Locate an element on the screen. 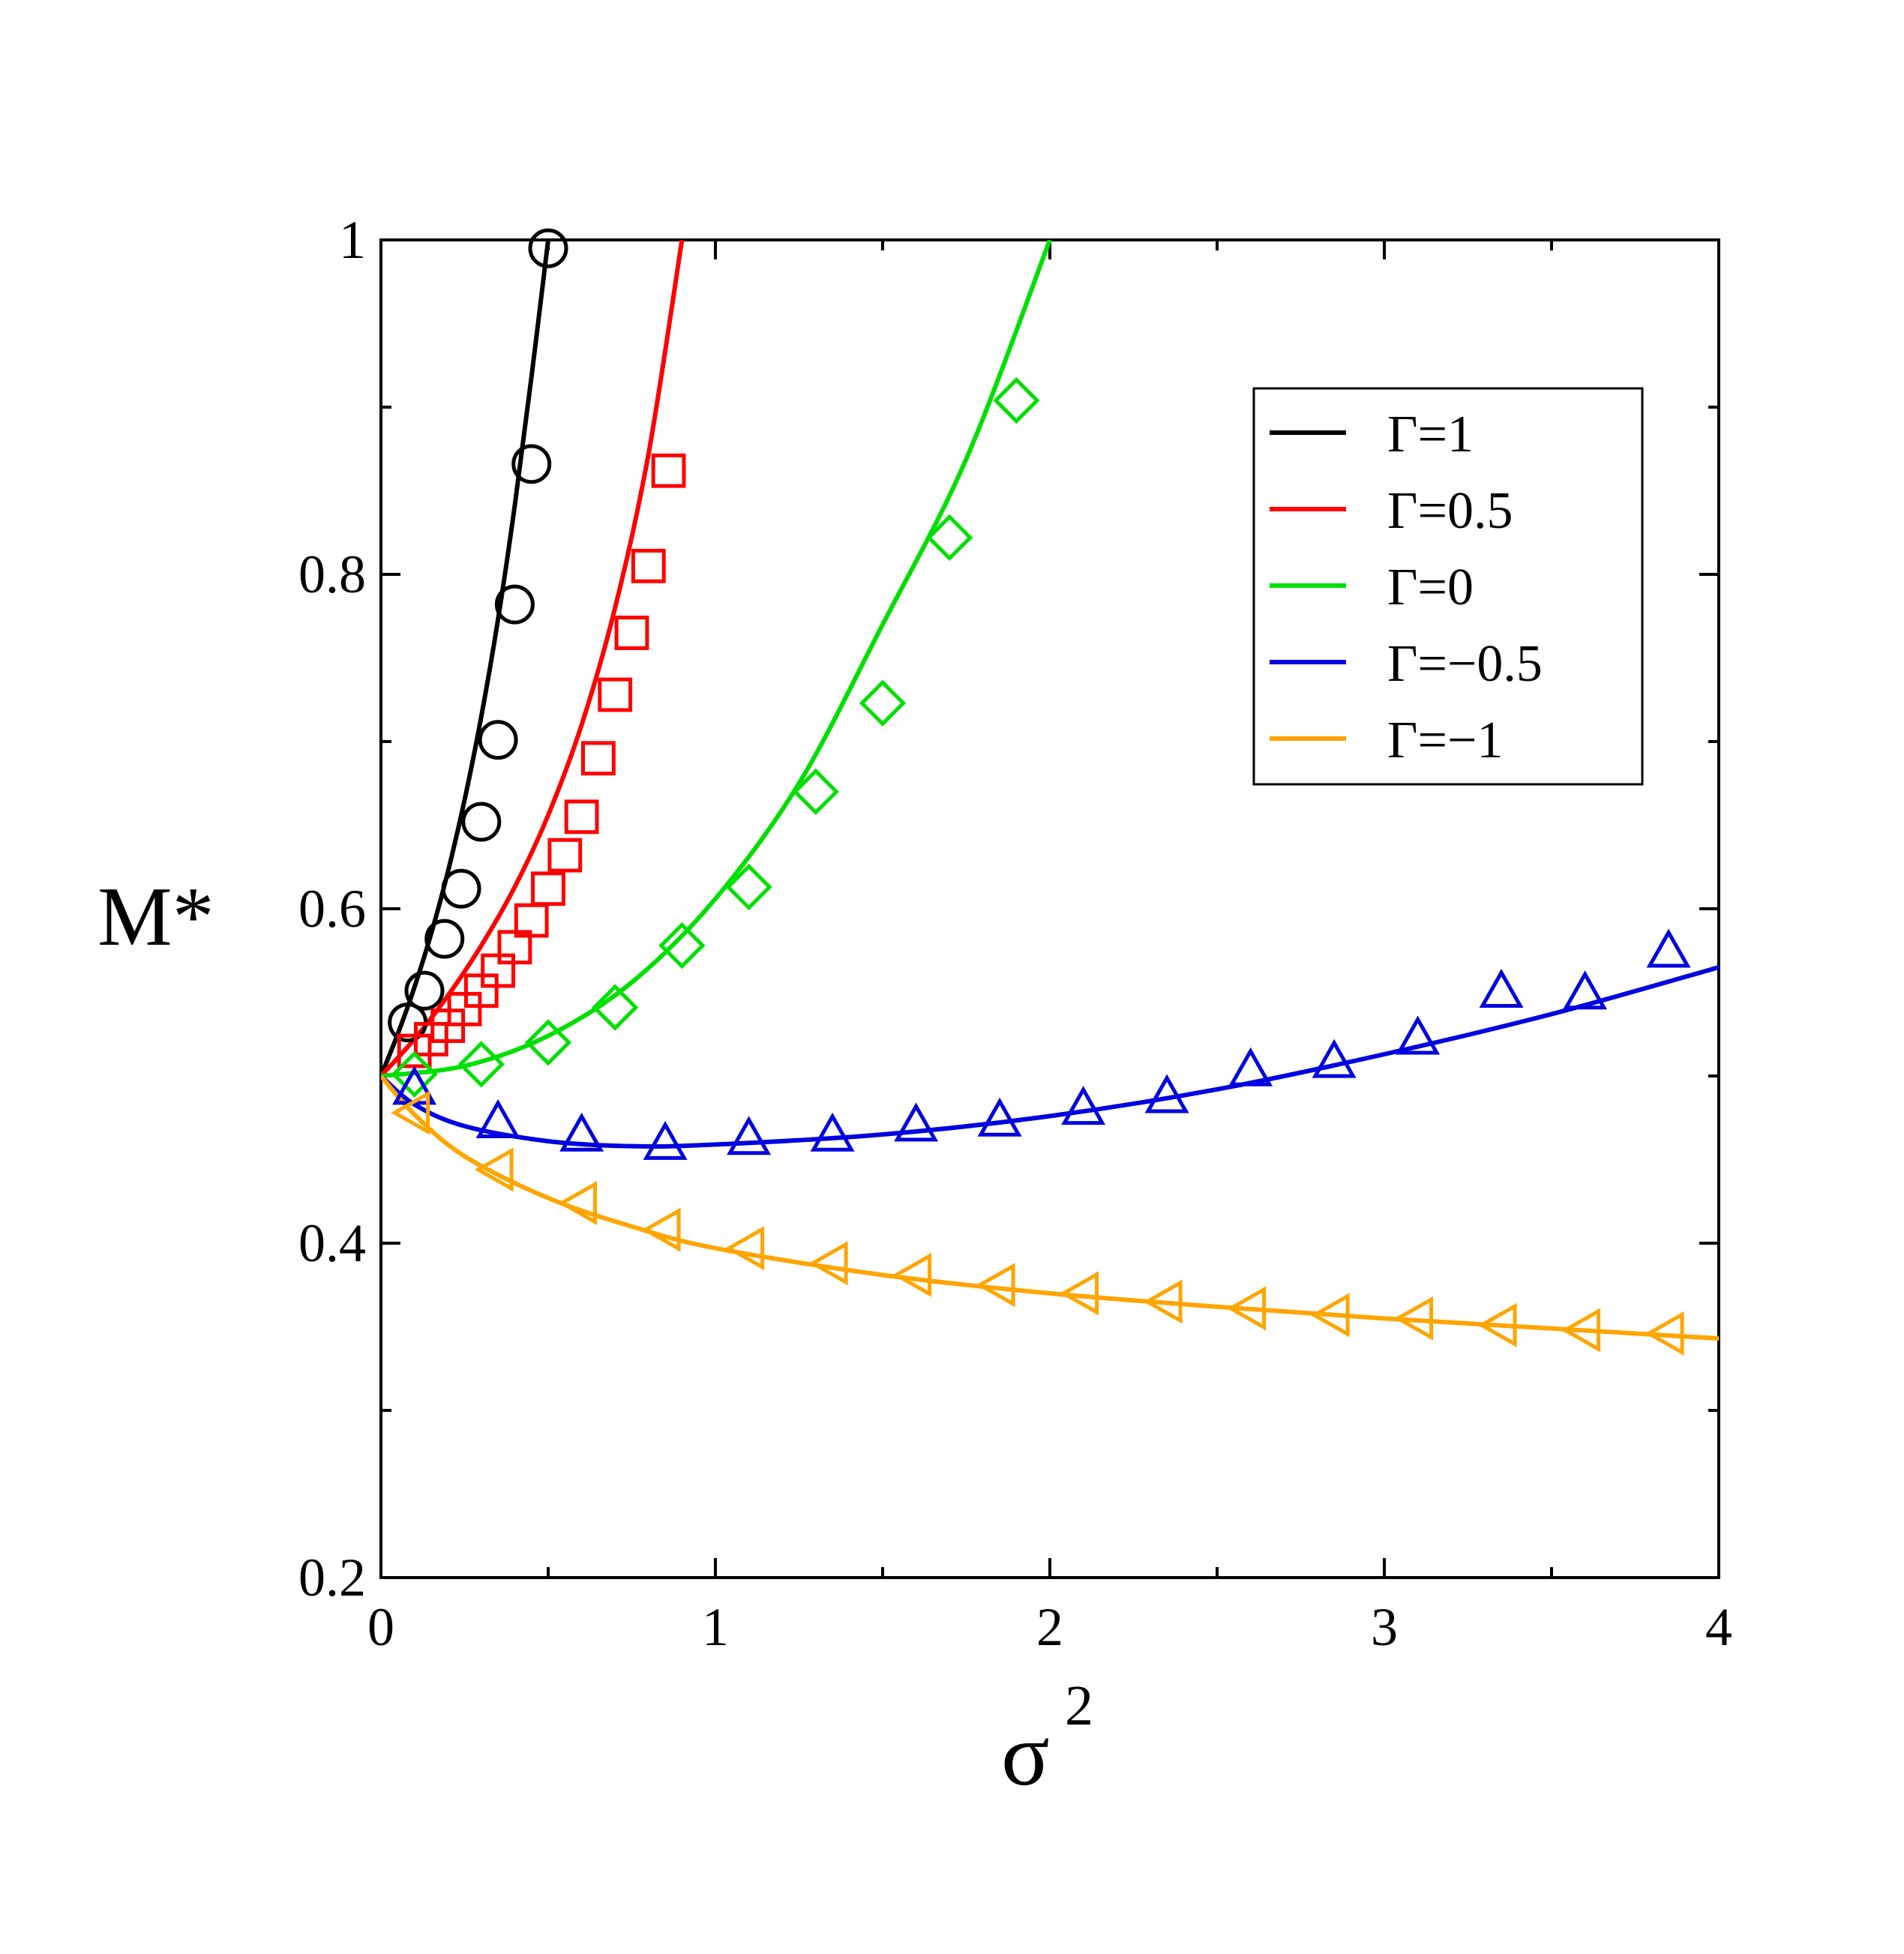 The height and width of the screenshot is (1954, 1904). x-tick-label: 3 is located at coordinates (1384, 1627).